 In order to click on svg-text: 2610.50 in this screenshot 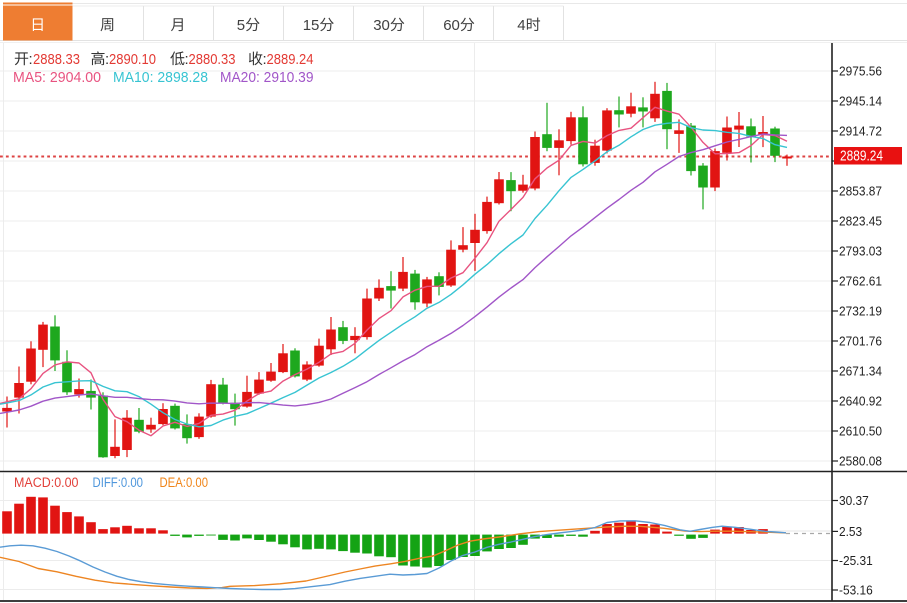, I will do `click(860, 432)`.